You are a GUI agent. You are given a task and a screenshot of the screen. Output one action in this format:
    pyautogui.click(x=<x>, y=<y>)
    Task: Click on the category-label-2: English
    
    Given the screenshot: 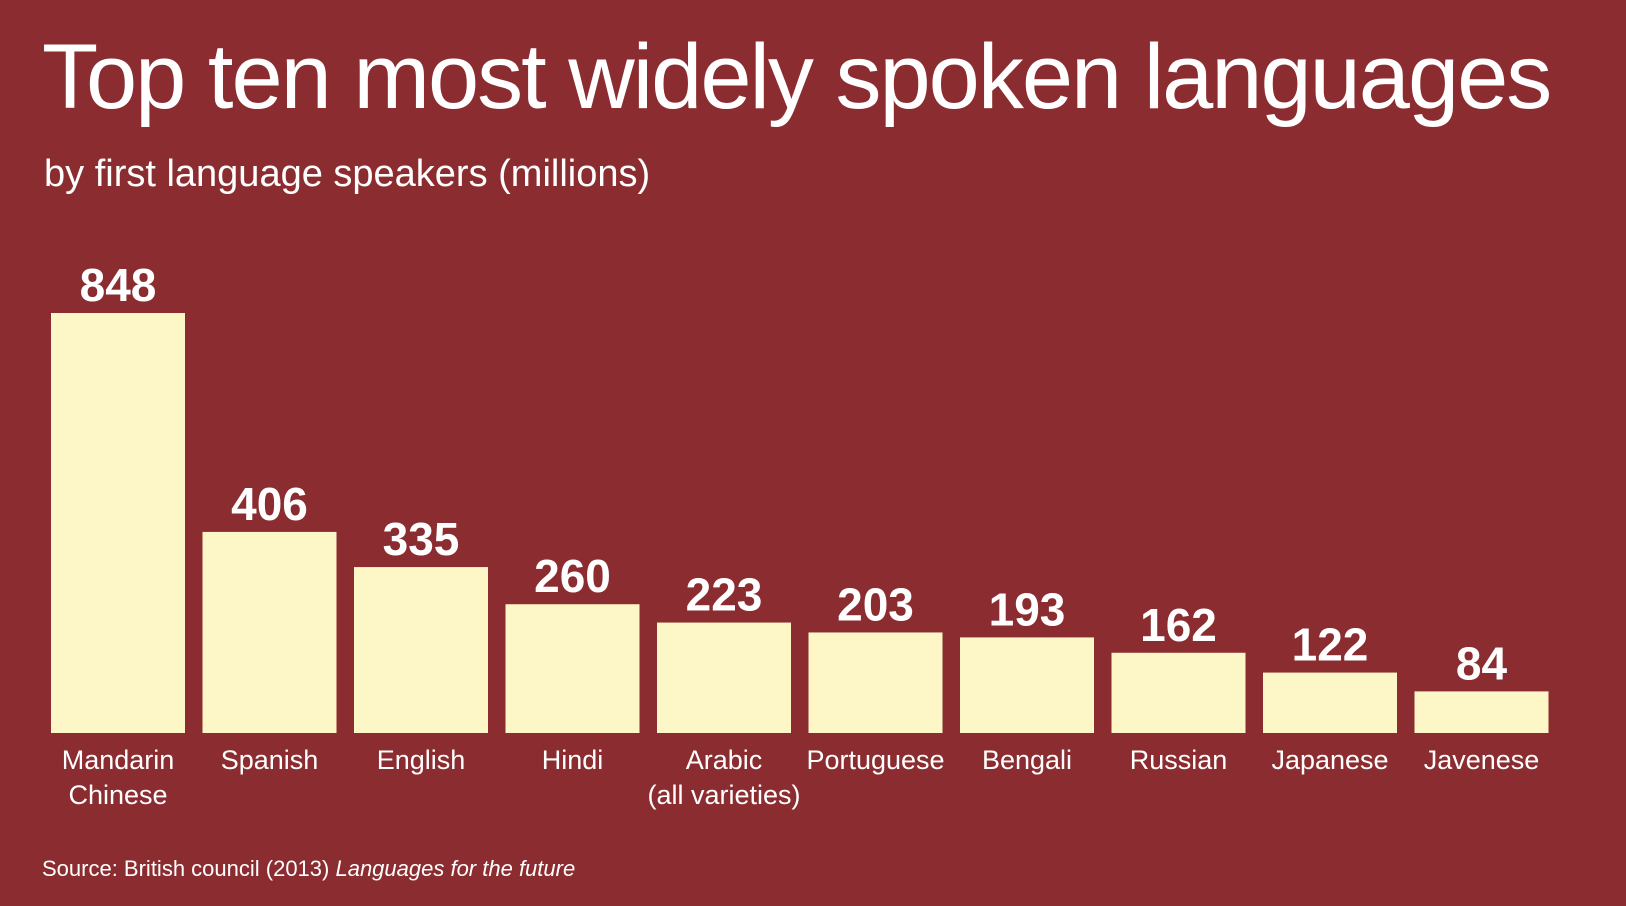 What is the action you would take?
    pyautogui.click(x=421, y=760)
    